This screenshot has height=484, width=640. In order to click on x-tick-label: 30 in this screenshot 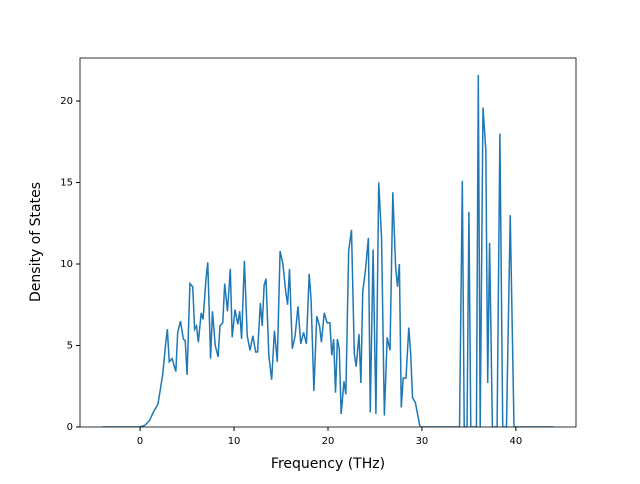, I will do `click(422, 441)`.